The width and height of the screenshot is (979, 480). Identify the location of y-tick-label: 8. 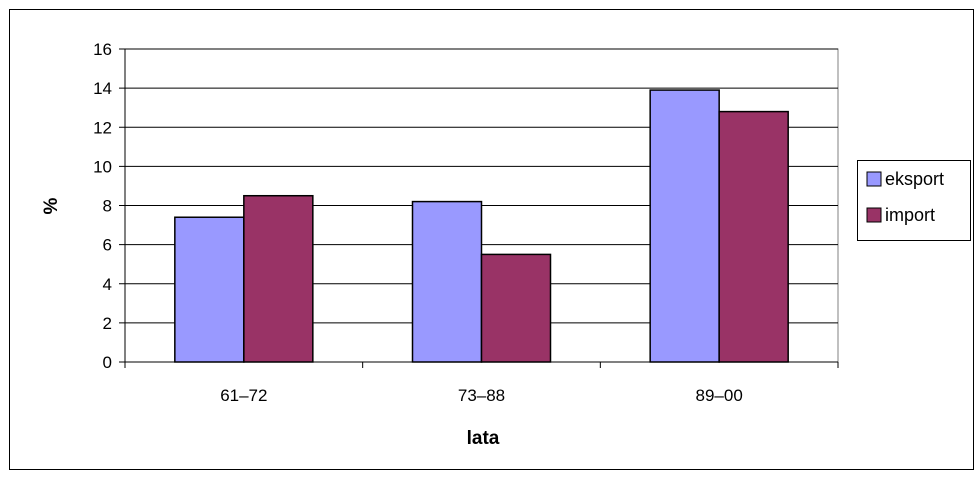
(107, 206).